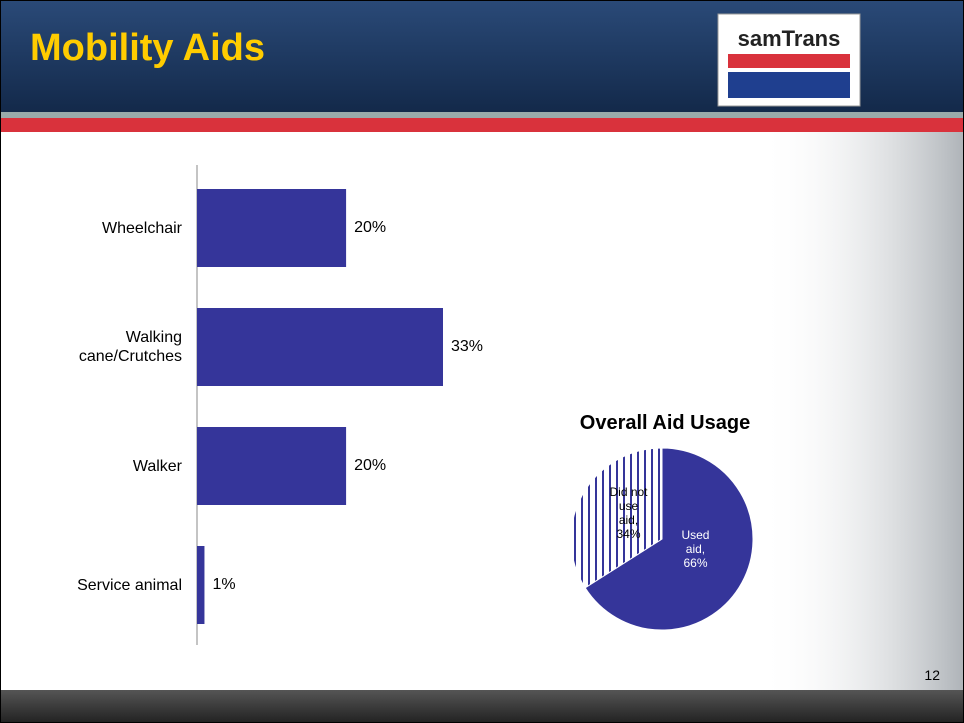 The image size is (964, 723). Describe the element at coordinates (141, 228) in the screenshot. I see `category-label: Wheelchair` at that location.